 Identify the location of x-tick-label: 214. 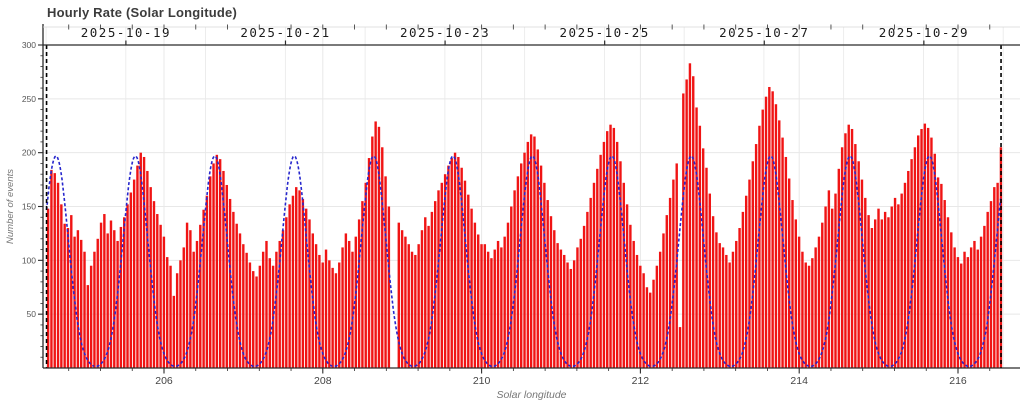
(799, 381).